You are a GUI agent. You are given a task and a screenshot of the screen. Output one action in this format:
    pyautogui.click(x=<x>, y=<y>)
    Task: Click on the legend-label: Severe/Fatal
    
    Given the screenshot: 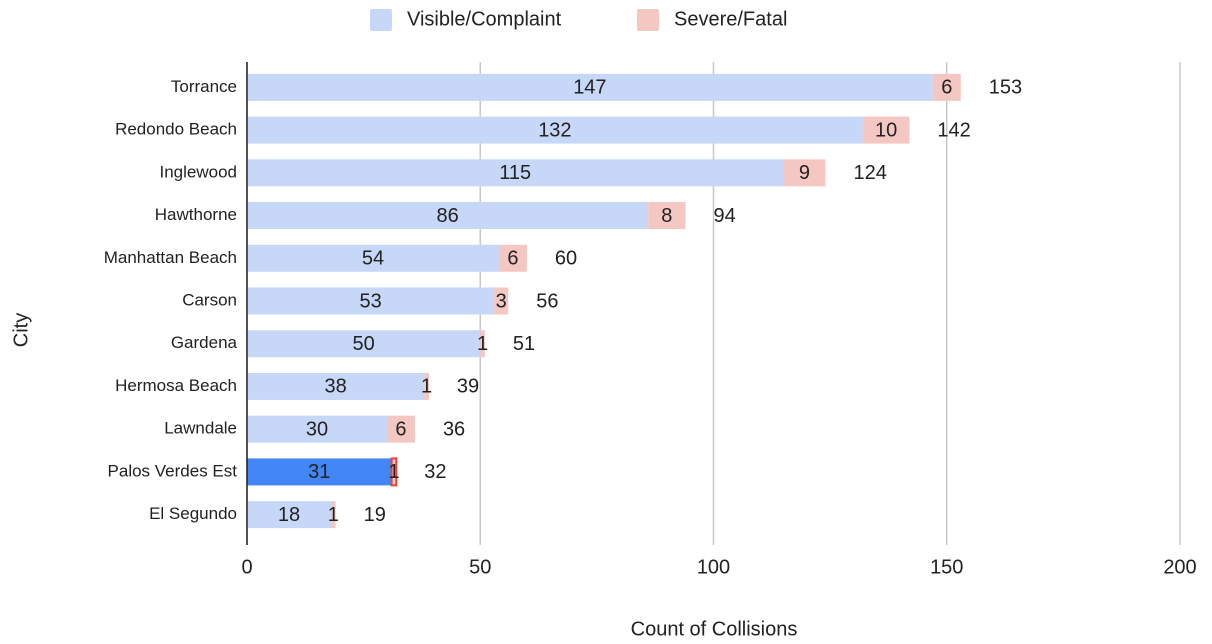 What is the action you would take?
    pyautogui.click(x=730, y=19)
    